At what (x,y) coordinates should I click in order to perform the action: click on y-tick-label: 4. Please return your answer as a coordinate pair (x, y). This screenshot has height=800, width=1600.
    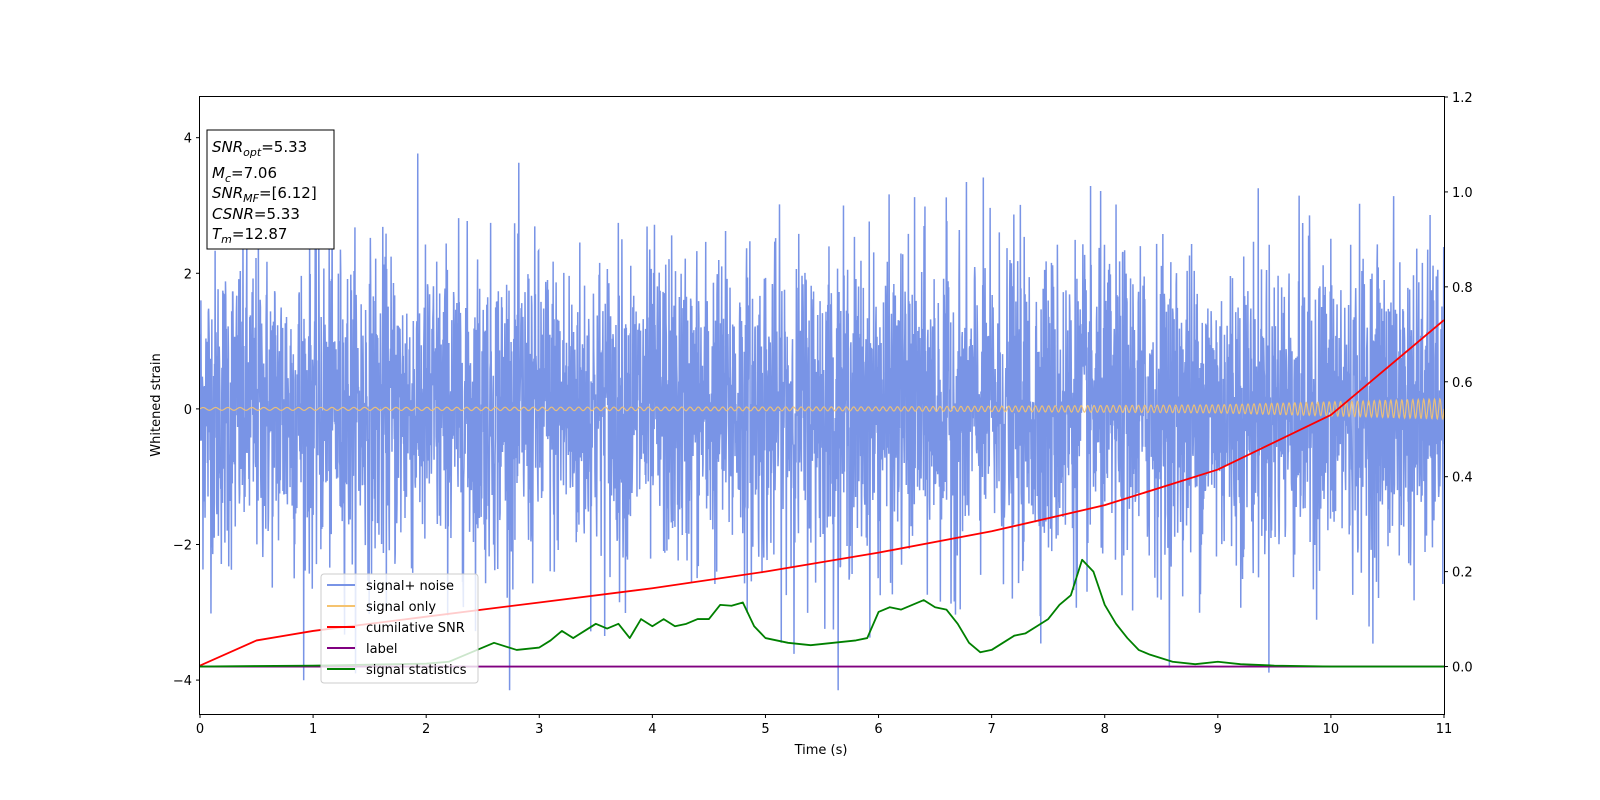
    Looking at the image, I should click on (188, 139).